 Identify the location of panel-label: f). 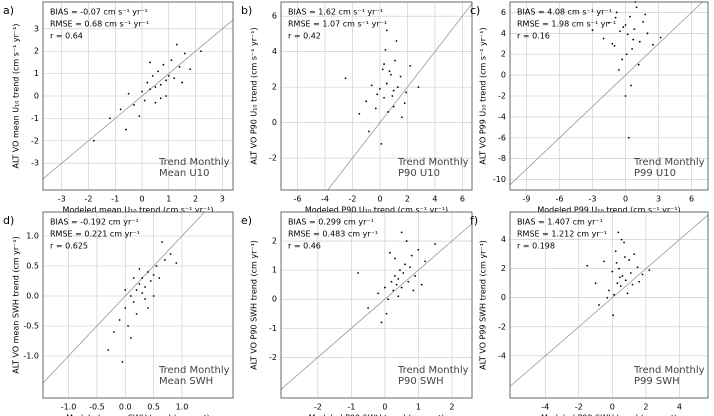
(474, 220).